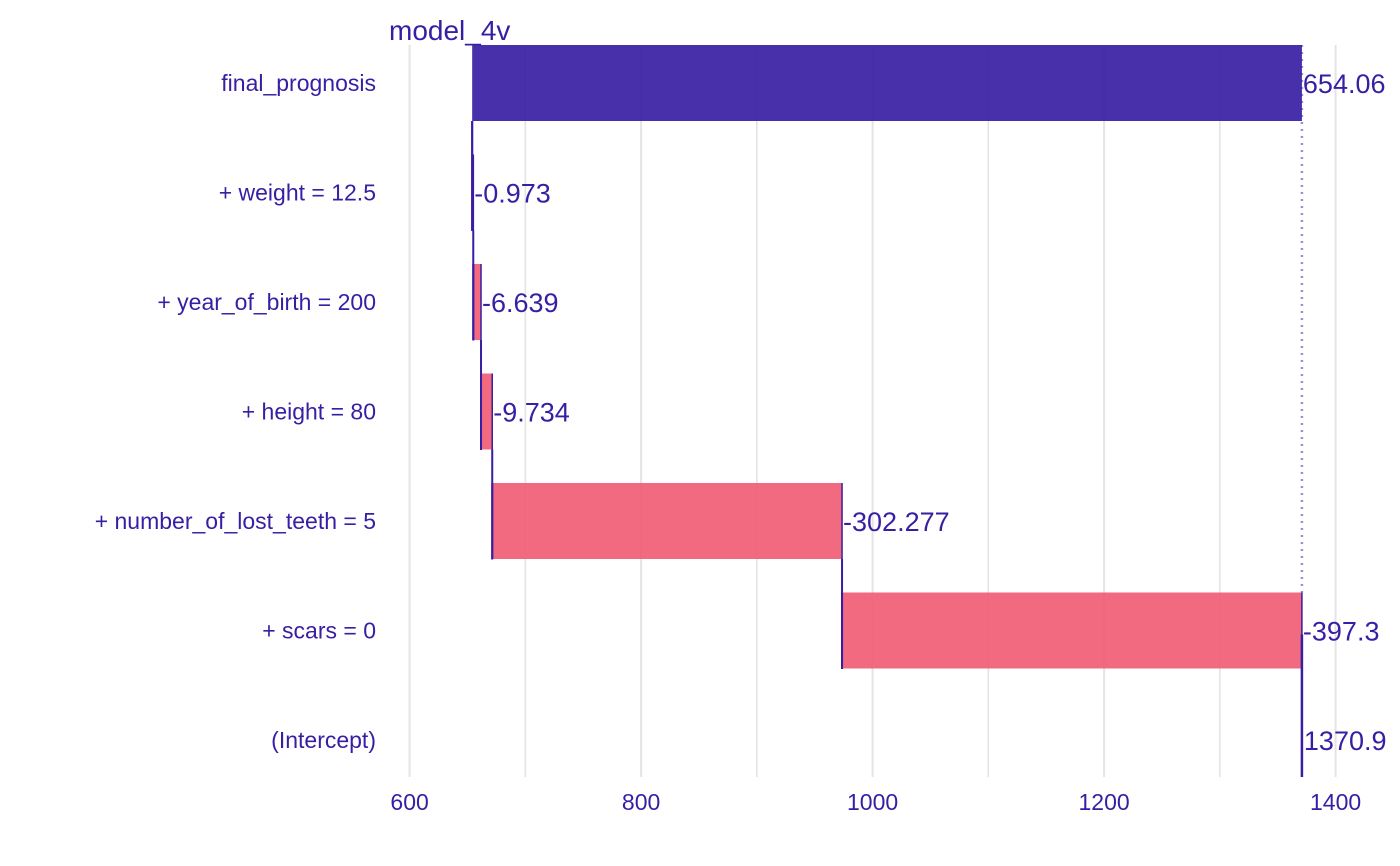 Image resolution: width=1400 pixels, height=866 pixels. What do you see at coordinates (309, 412) in the screenshot?
I see `row-label: + height = 80` at bounding box center [309, 412].